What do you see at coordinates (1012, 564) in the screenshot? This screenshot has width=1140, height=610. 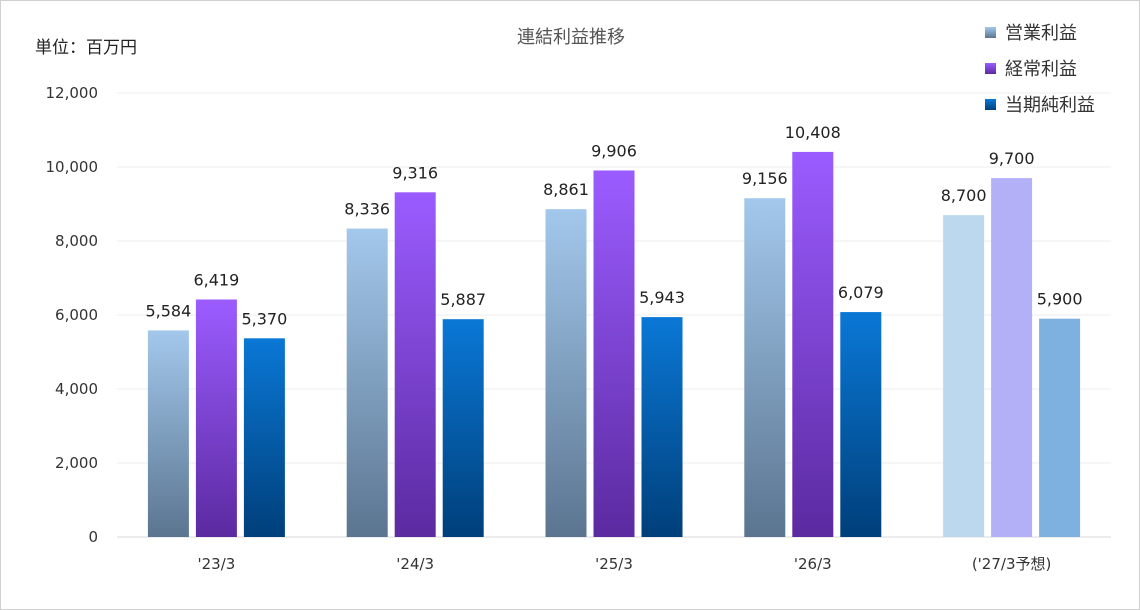 I see `x-tick-label: ('27/3予想)` at bounding box center [1012, 564].